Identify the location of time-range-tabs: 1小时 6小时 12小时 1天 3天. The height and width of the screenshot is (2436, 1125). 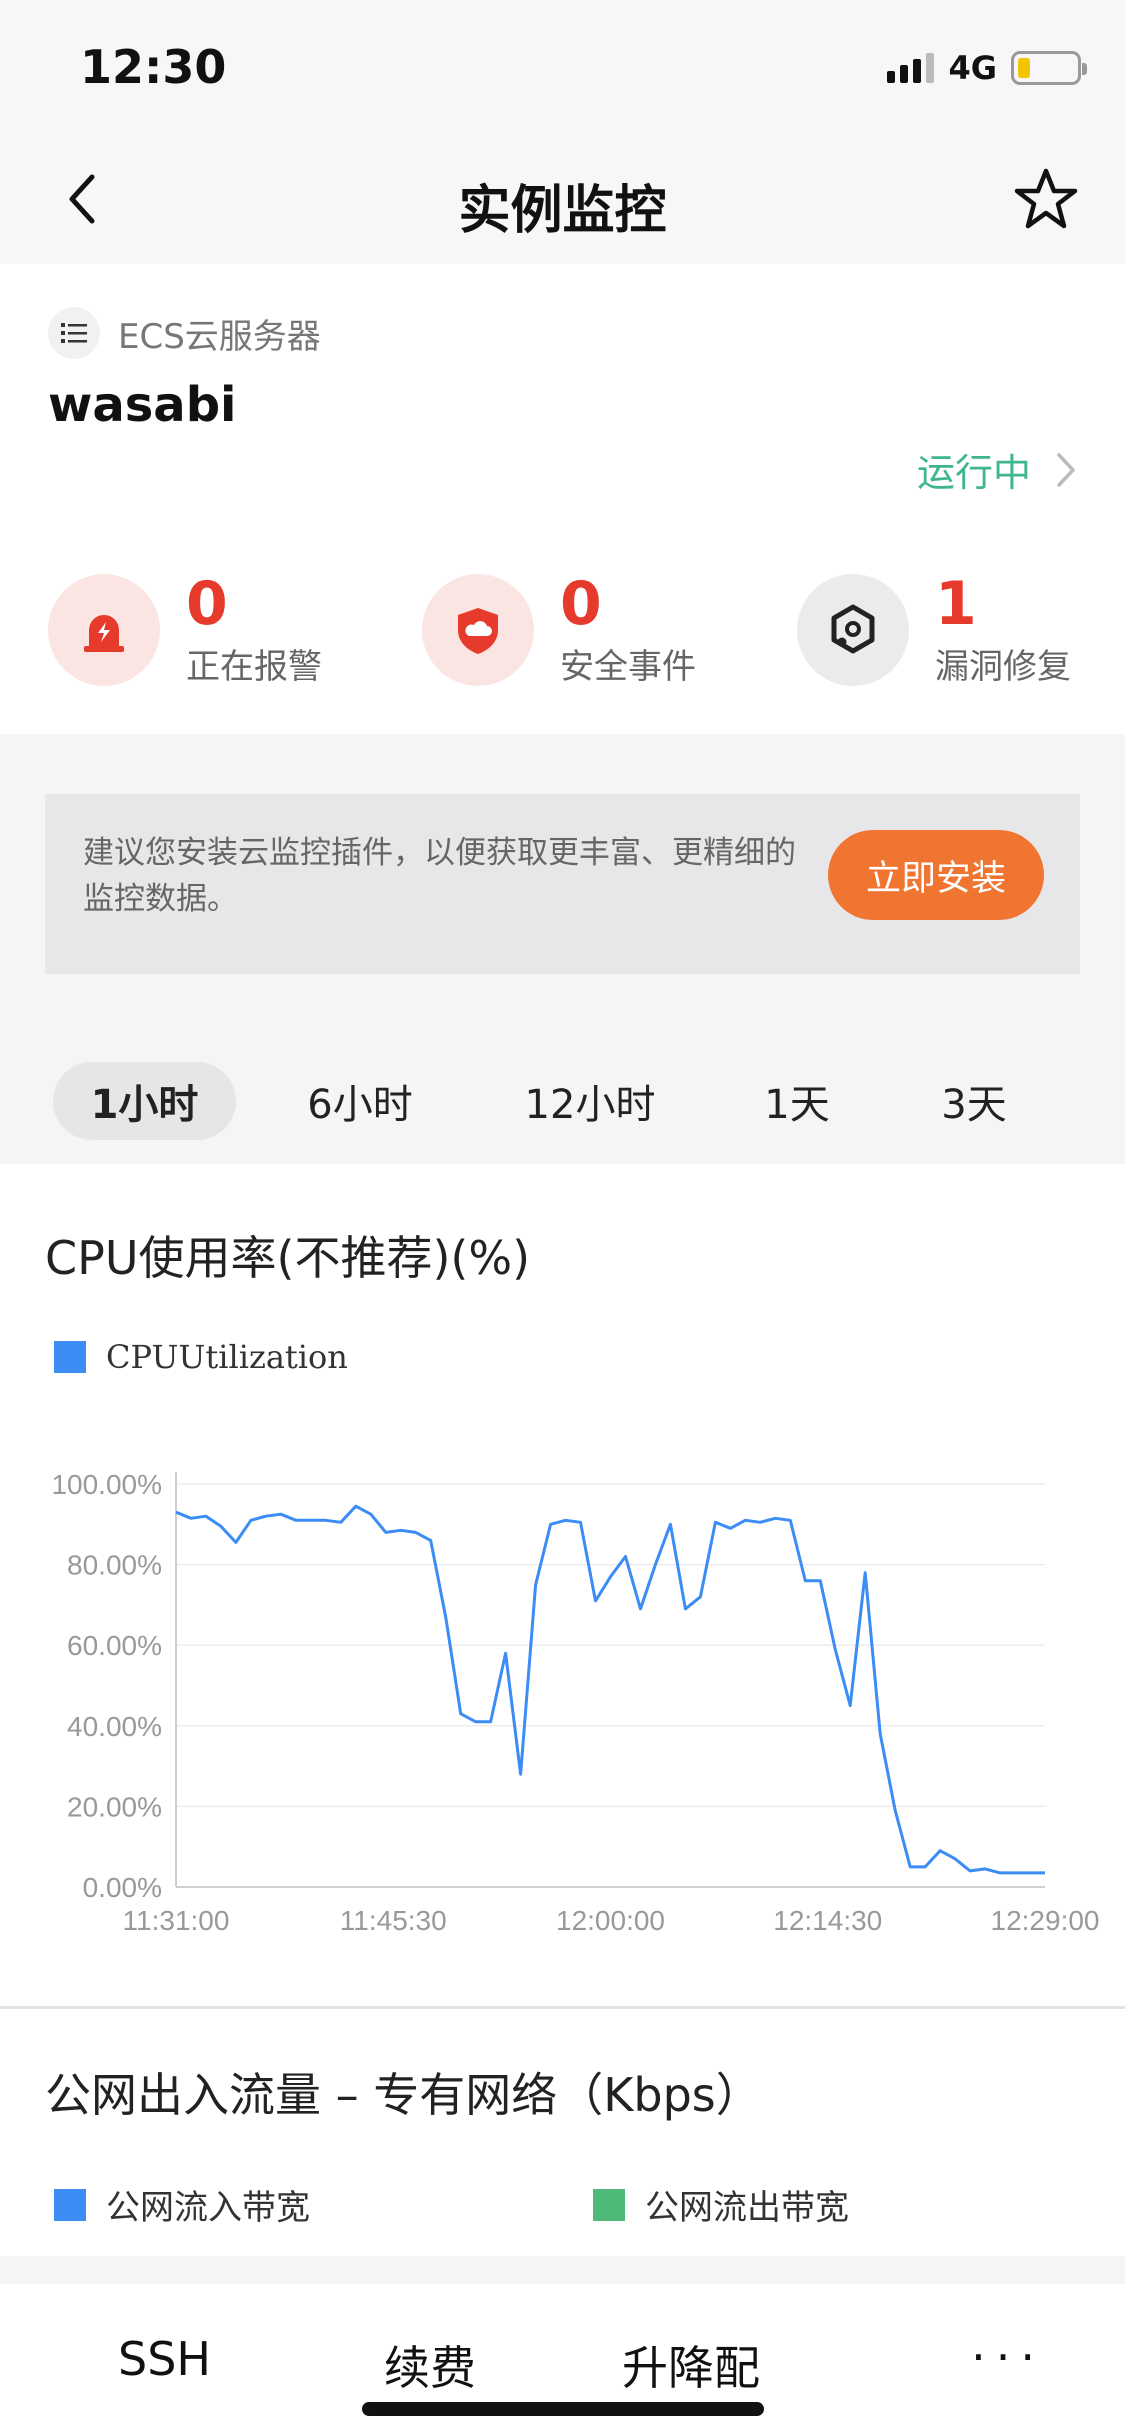
(562, 1101).